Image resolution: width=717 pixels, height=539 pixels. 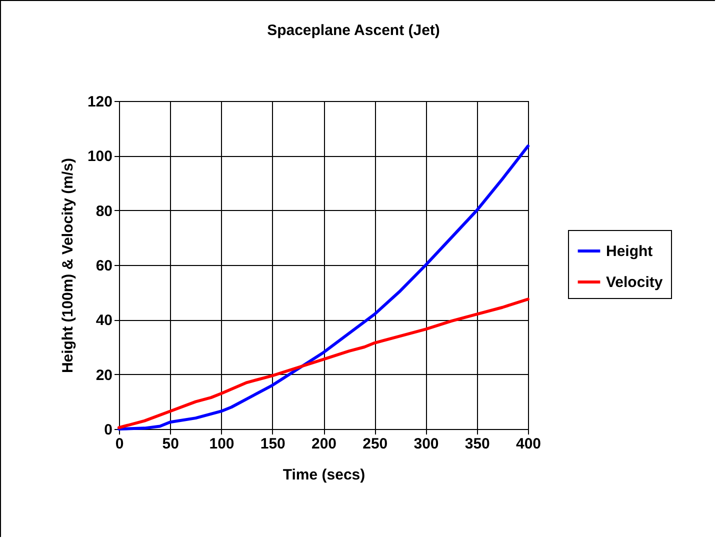 What do you see at coordinates (635, 282) in the screenshot?
I see `legend-label: Velocity` at bounding box center [635, 282].